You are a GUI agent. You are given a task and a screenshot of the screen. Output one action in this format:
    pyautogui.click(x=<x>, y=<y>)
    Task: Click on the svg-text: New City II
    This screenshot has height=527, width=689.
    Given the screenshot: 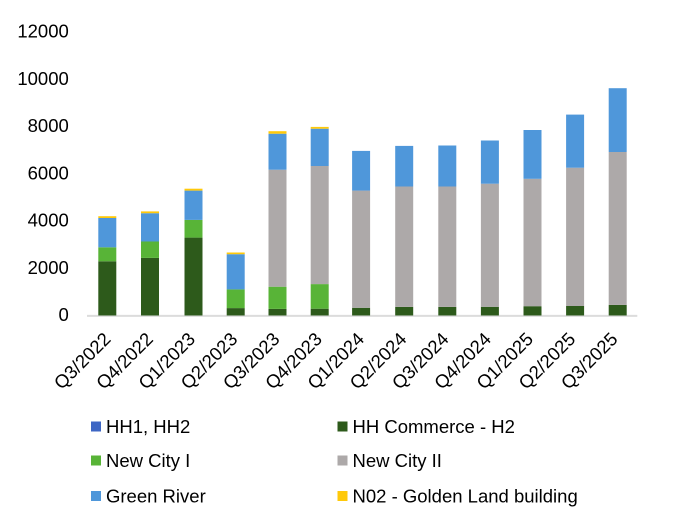 What is the action you would take?
    pyautogui.click(x=397, y=460)
    